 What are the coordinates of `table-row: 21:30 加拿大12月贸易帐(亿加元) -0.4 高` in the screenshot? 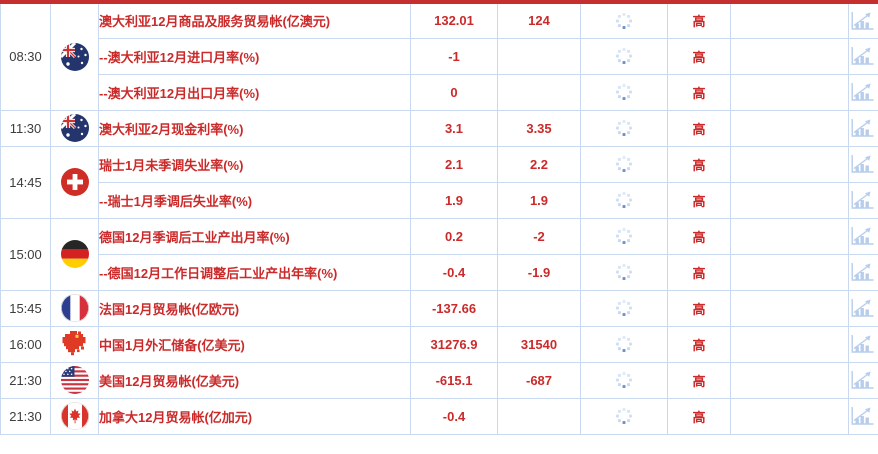 It's located at (439, 416).